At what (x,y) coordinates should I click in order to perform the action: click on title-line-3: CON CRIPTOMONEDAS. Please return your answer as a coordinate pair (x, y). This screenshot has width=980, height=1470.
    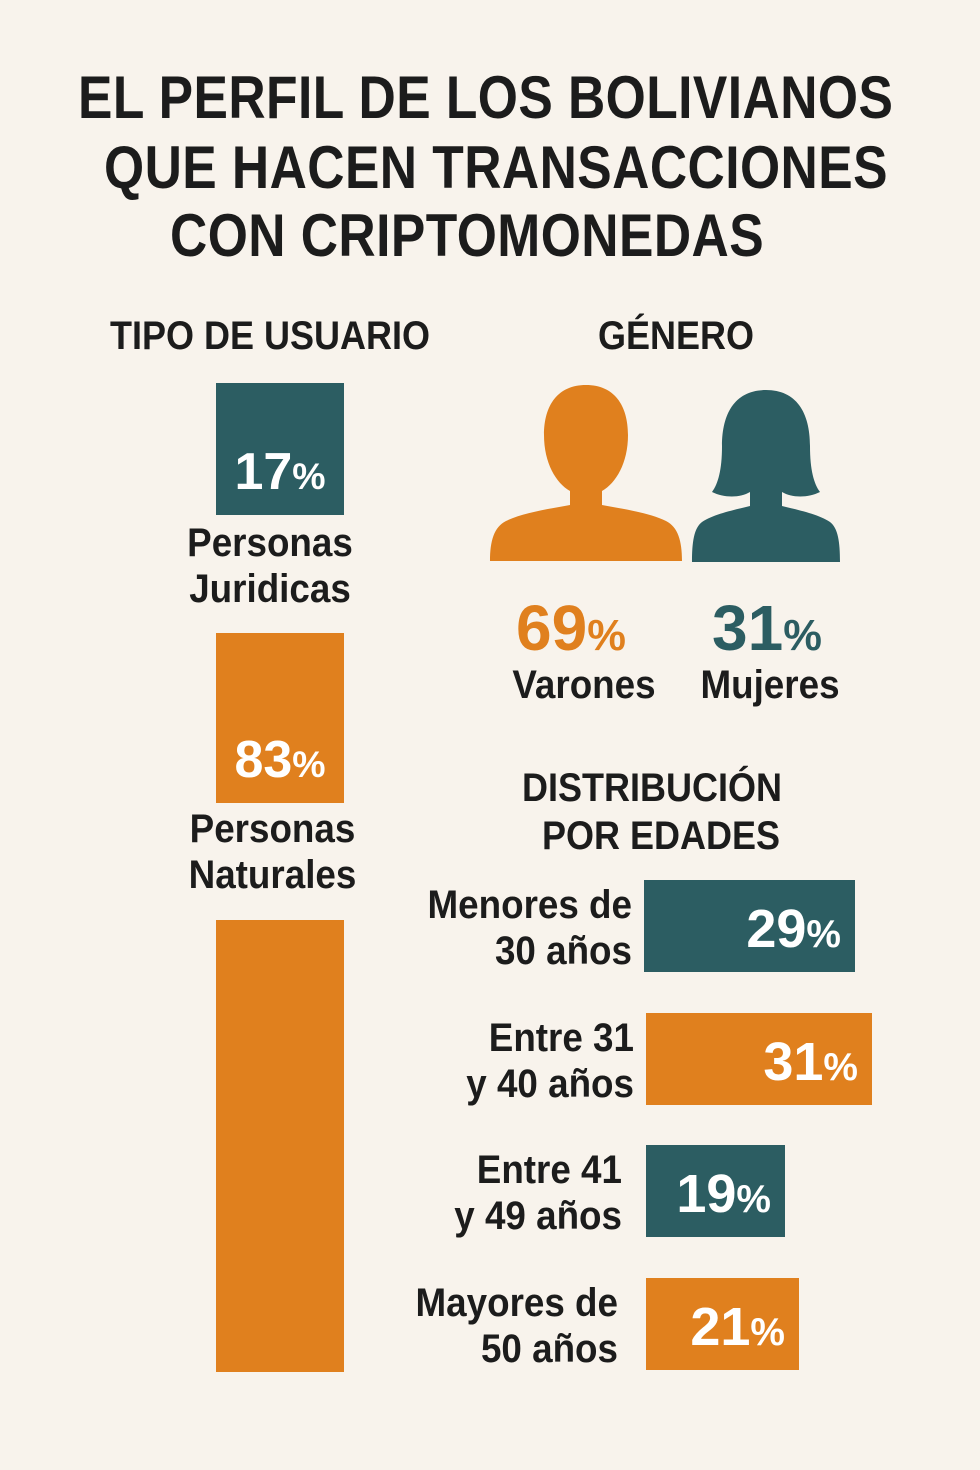
    Looking at the image, I should click on (467, 235).